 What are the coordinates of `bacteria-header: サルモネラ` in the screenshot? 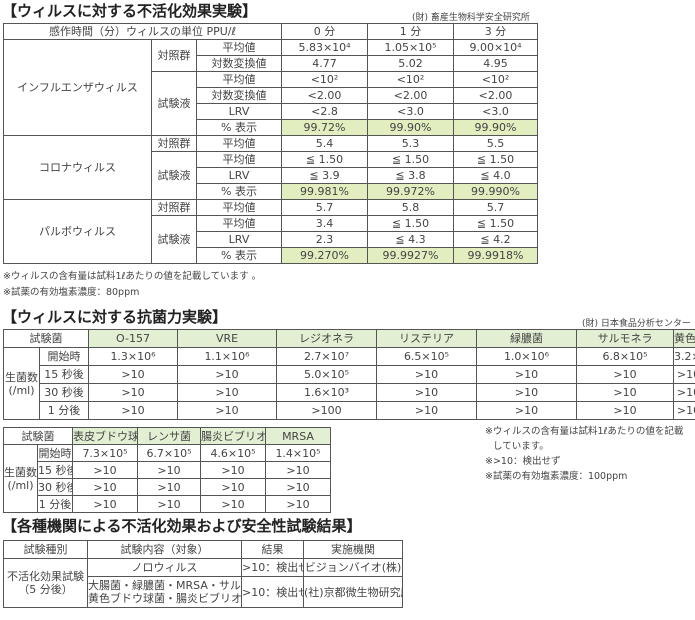 It's located at (625, 338).